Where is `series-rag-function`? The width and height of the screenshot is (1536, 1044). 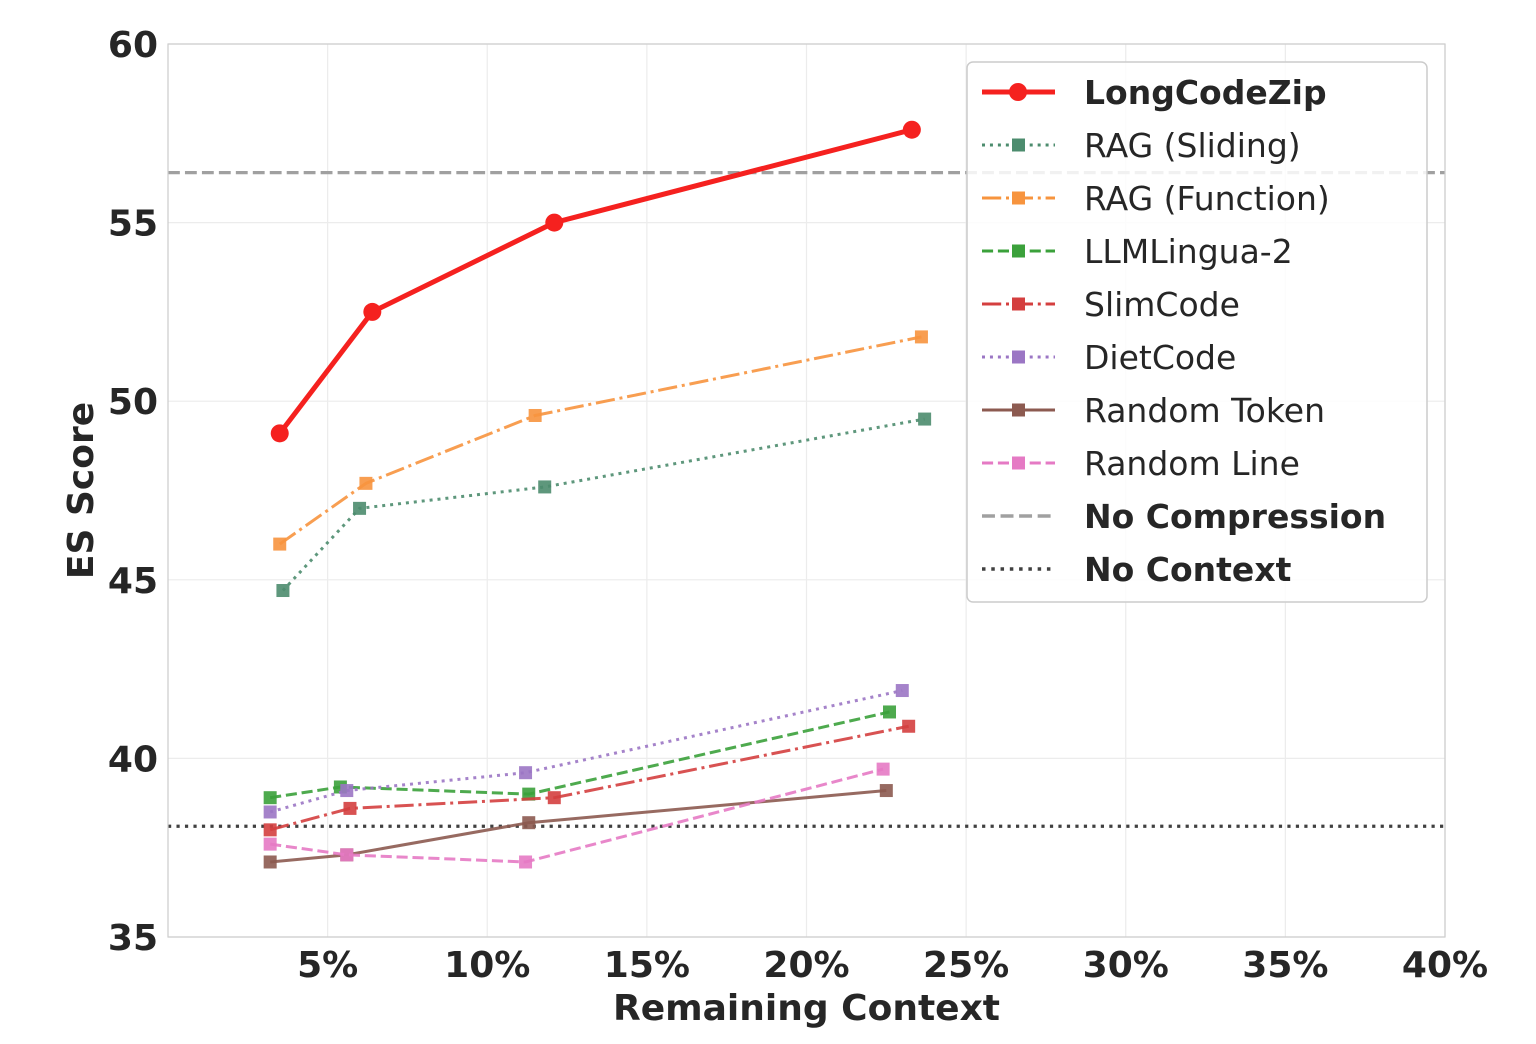 series-rag-function is located at coordinates (600, 440).